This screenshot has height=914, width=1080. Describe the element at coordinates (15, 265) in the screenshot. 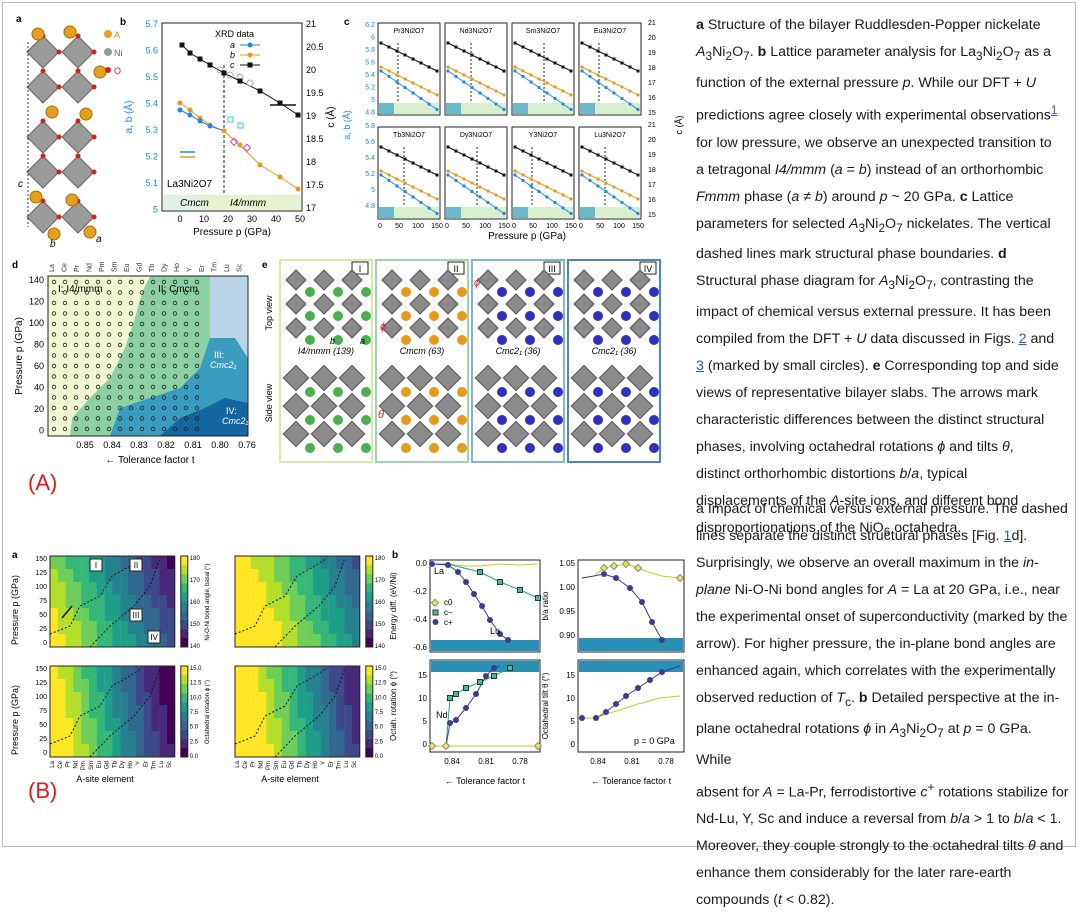

I see `panel-d-label: d` at that location.